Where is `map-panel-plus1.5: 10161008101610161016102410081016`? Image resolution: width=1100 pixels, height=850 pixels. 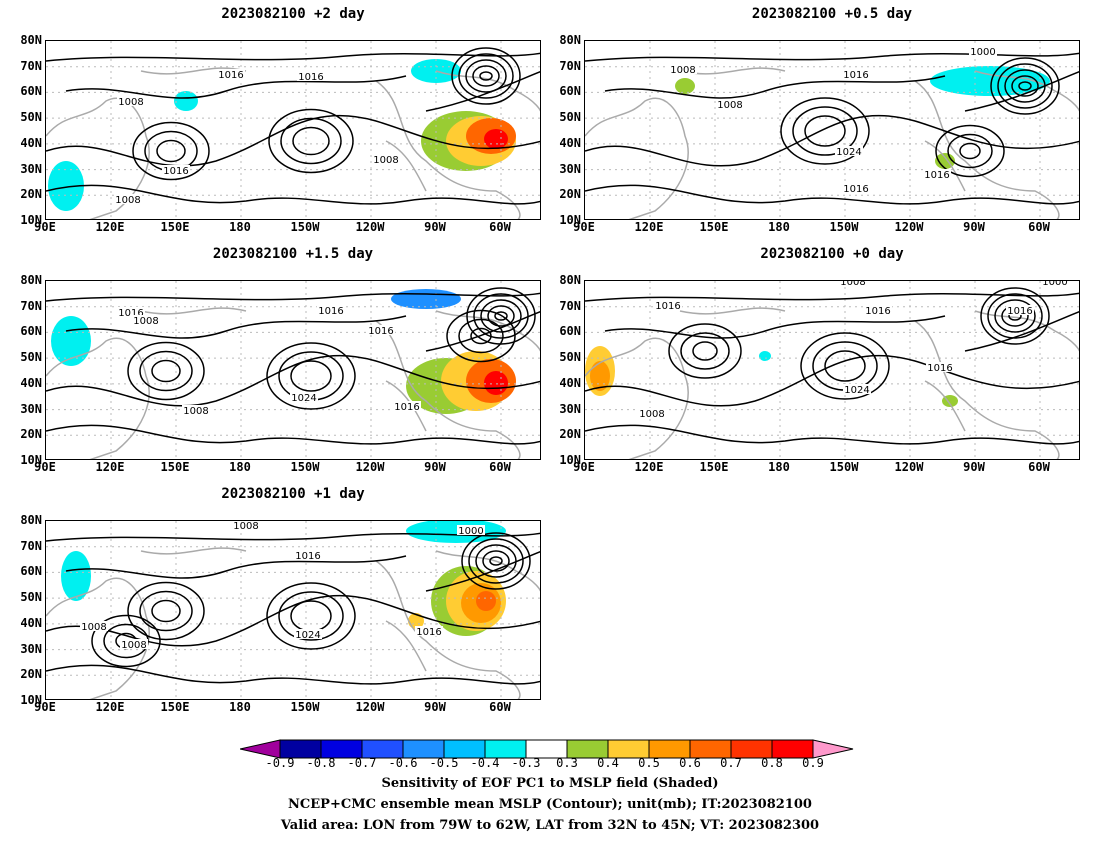
map-panel-plus1.5: 10161008101610161016102410081016 is located at coordinates (293, 370).